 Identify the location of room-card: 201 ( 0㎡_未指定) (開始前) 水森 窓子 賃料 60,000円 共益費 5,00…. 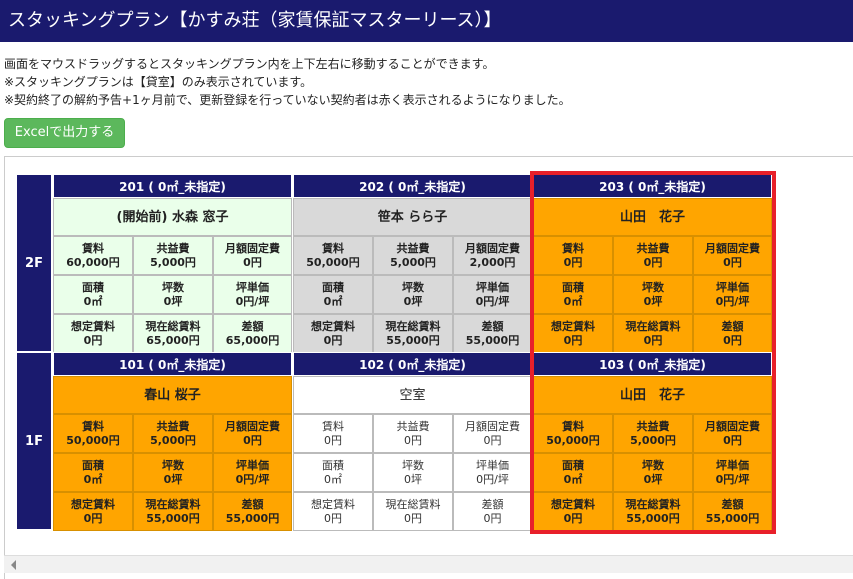
(172, 263).